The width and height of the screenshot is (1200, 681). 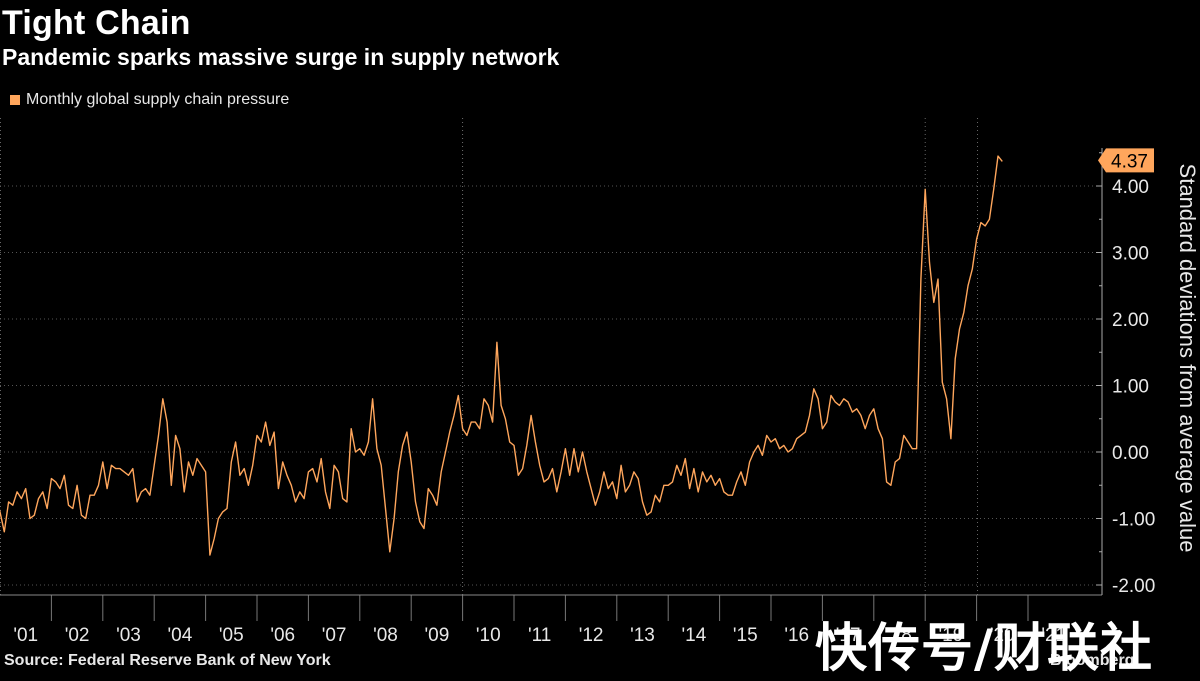 What do you see at coordinates (1092, 660) in the screenshot?
I see `brand-logo: Bloomberg` at bounding box center [1092, 660].